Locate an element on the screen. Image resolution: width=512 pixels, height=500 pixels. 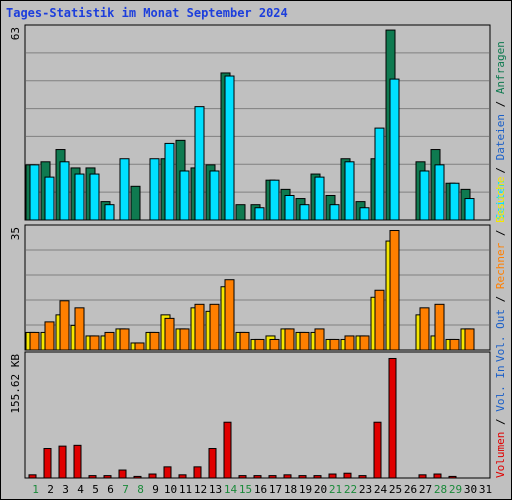
legend-vol-out: Vol. Out is located at coordinates (500, 335).